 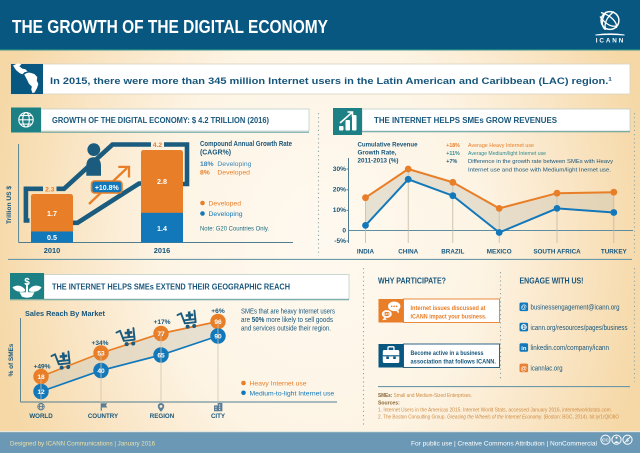 What do you see at coordinates (449, 308) in the screenshot?
I see `svg-text: Internet issues discussed at` at bounding box center [449, 308].